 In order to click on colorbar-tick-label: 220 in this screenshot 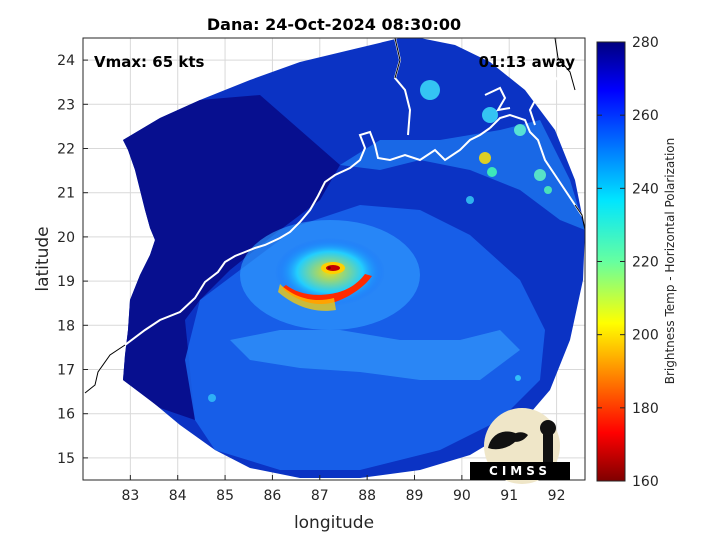, I will do `click(645, 263)`.